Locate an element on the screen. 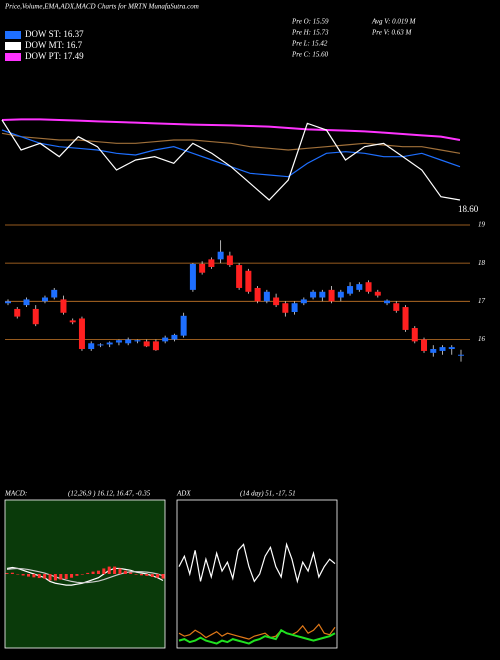  y-tick-label: 16 is located at coordinates (482, 339).